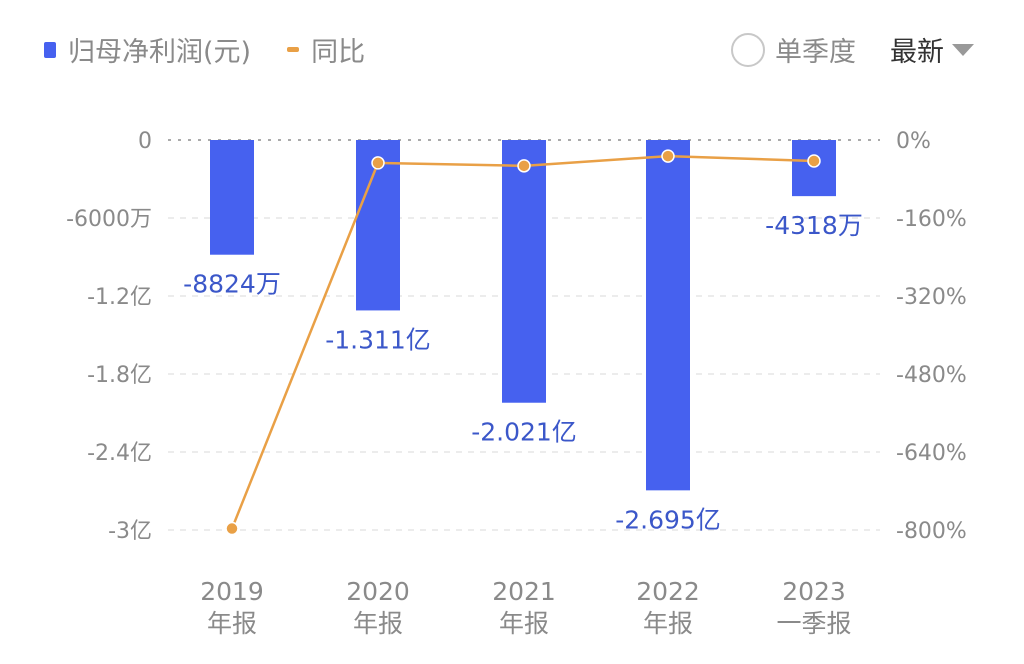 Image resolution: width=1024 pixels, height=664 pixels. Describe the element at coordinates (931, 531) in the screenshot. I see `right-tick-label: -800%` at that location.